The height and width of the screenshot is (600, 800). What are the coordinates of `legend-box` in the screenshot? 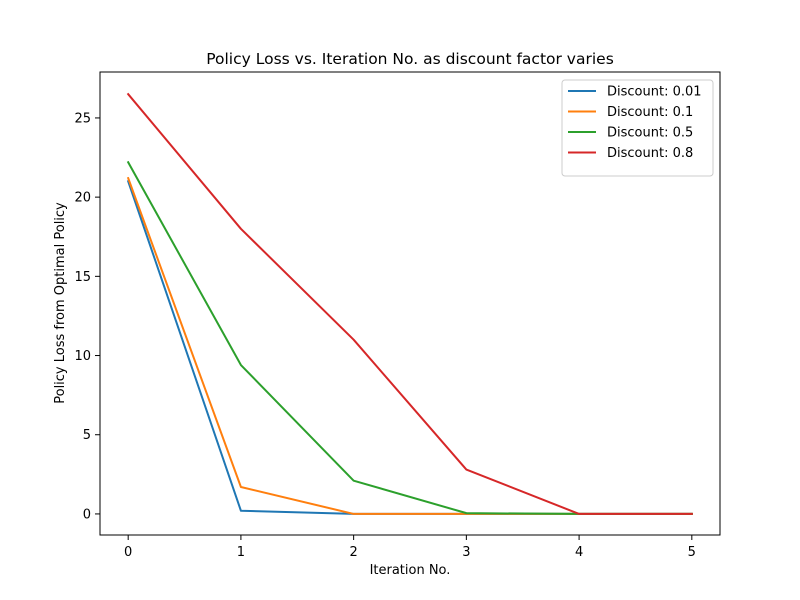 It's located at (637, 128).